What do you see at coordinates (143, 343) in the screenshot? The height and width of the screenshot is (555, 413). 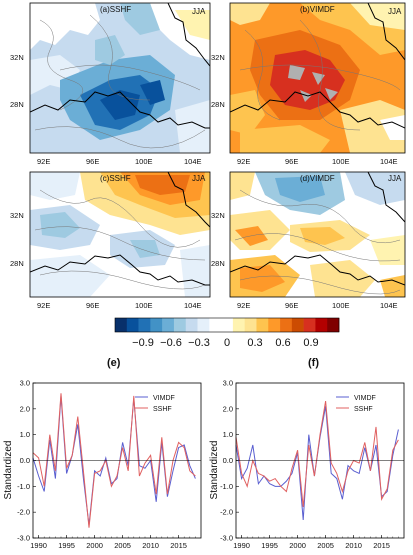 I see `colorbar-label-1: −0.9` at bounding box center [143, 343].